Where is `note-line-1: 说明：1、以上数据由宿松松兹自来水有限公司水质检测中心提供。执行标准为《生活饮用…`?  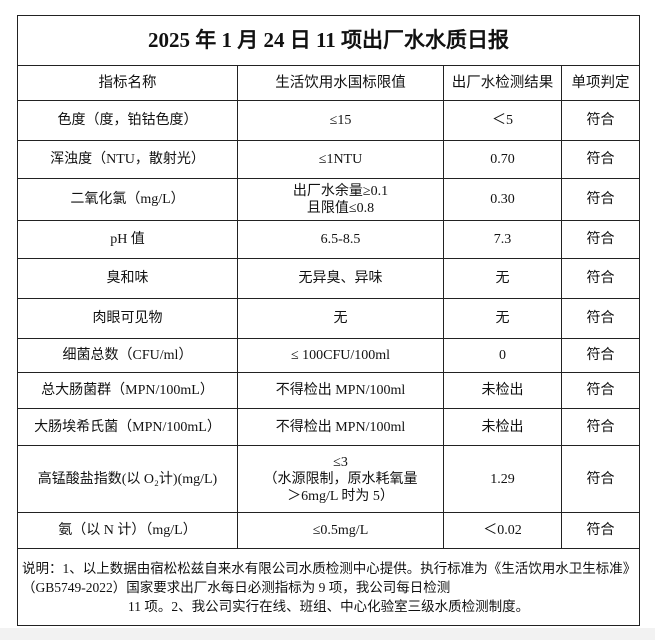 note-line-1: 说明：1、以上数据由宿松松兹自来水有限公司水质检测中心提供。执行标准为《生活饮用… is located at coordinates (326, 577).